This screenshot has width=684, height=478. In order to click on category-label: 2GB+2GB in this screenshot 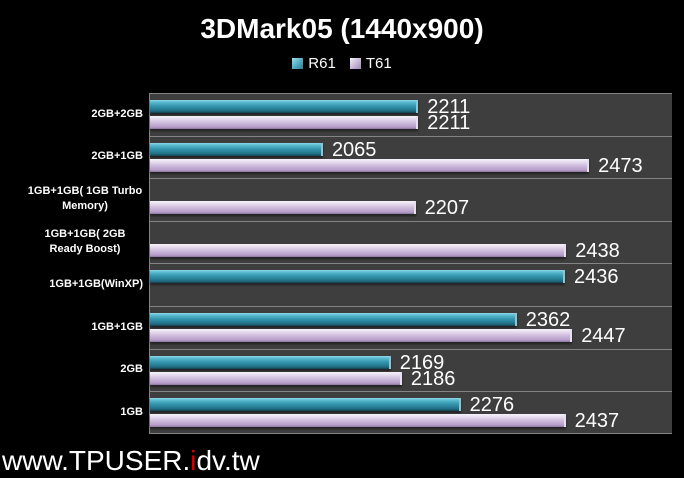, I will do `click(117, 113)`.